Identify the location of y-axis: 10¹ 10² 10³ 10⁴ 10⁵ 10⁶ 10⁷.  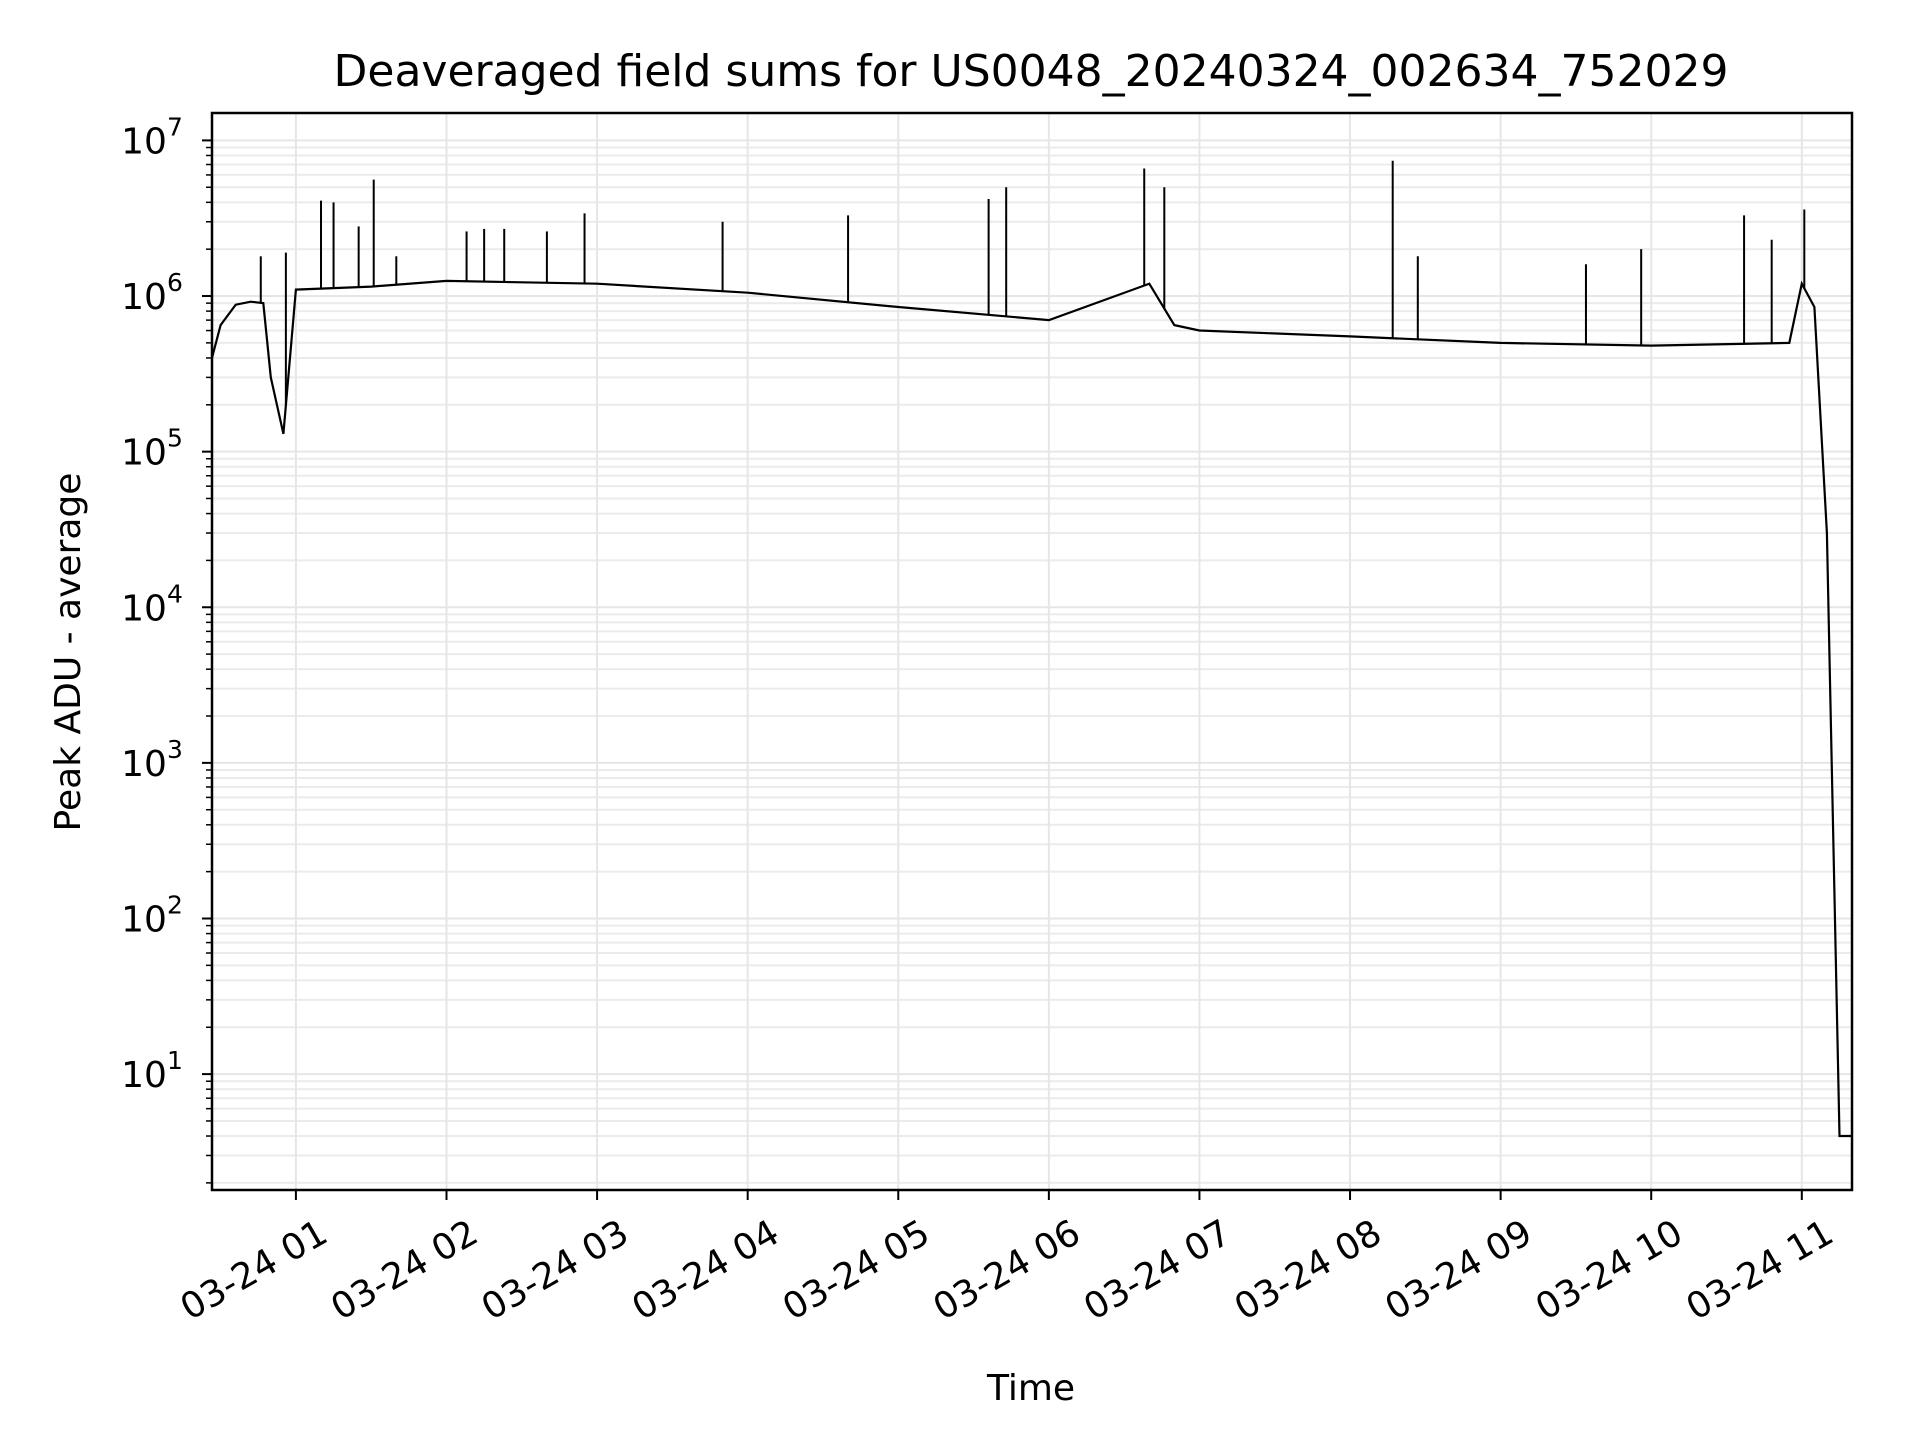
(166, 648).